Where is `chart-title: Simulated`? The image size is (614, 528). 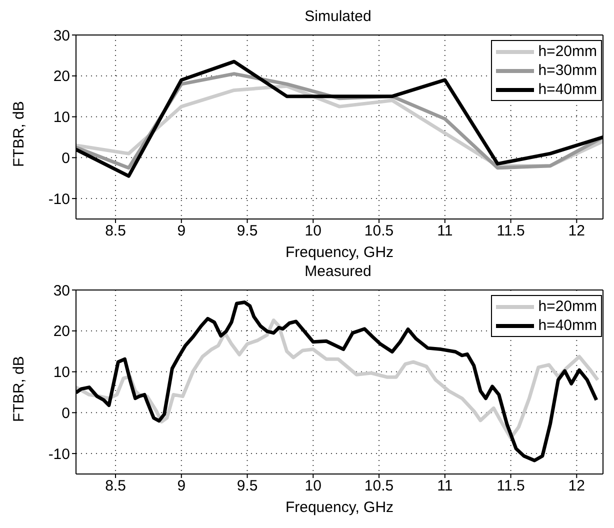
chart-title: Simulated is located at coordinates (338, 17).